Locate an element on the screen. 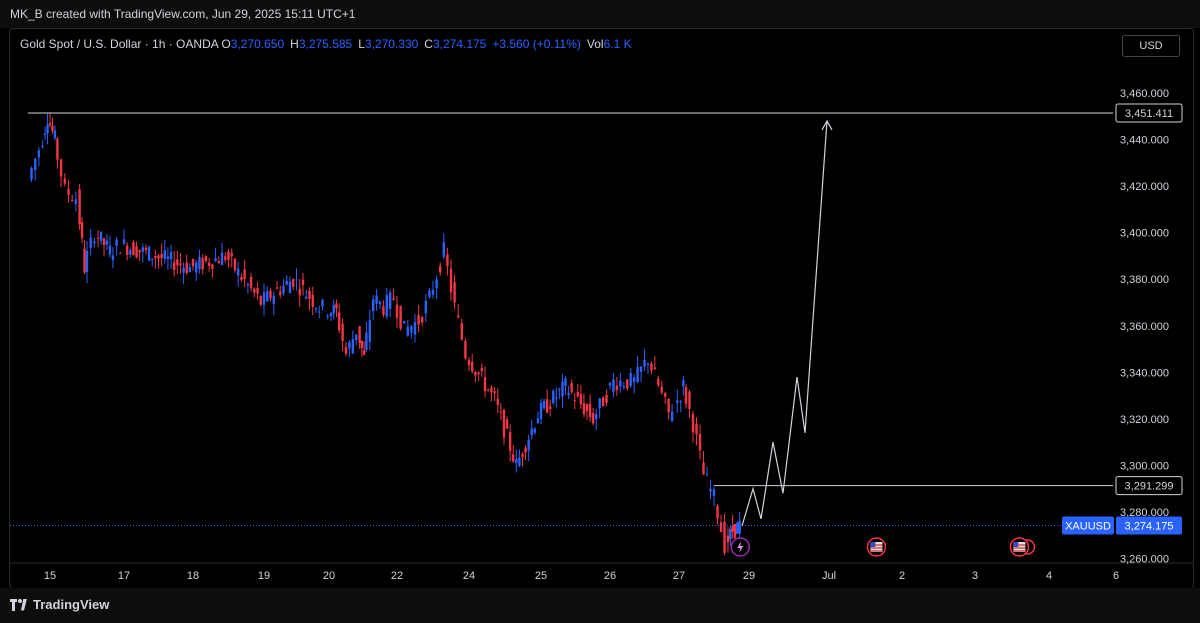 The image size is (1200, 623). level-price-label: 3,291.299 is located at coordinates (1149, 487).